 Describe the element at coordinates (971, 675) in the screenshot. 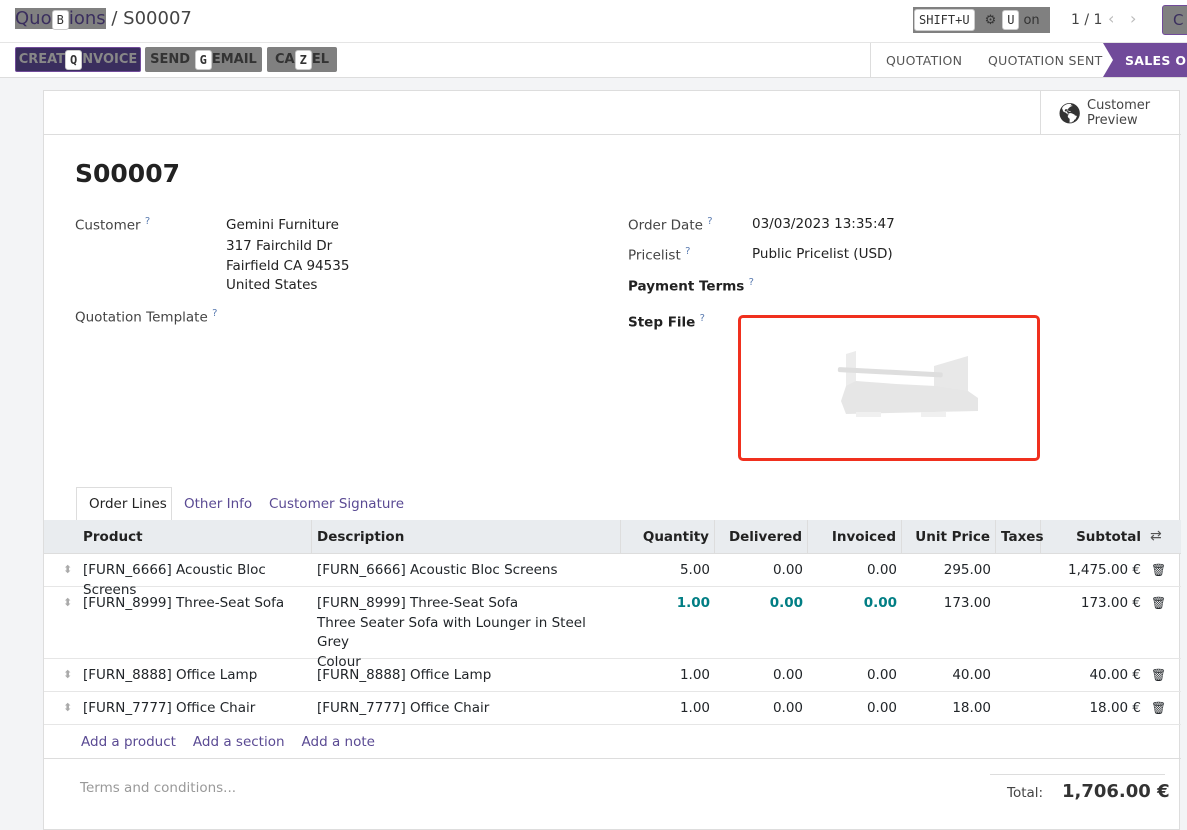

I see `cell-unit-price: 40.00` at that location.